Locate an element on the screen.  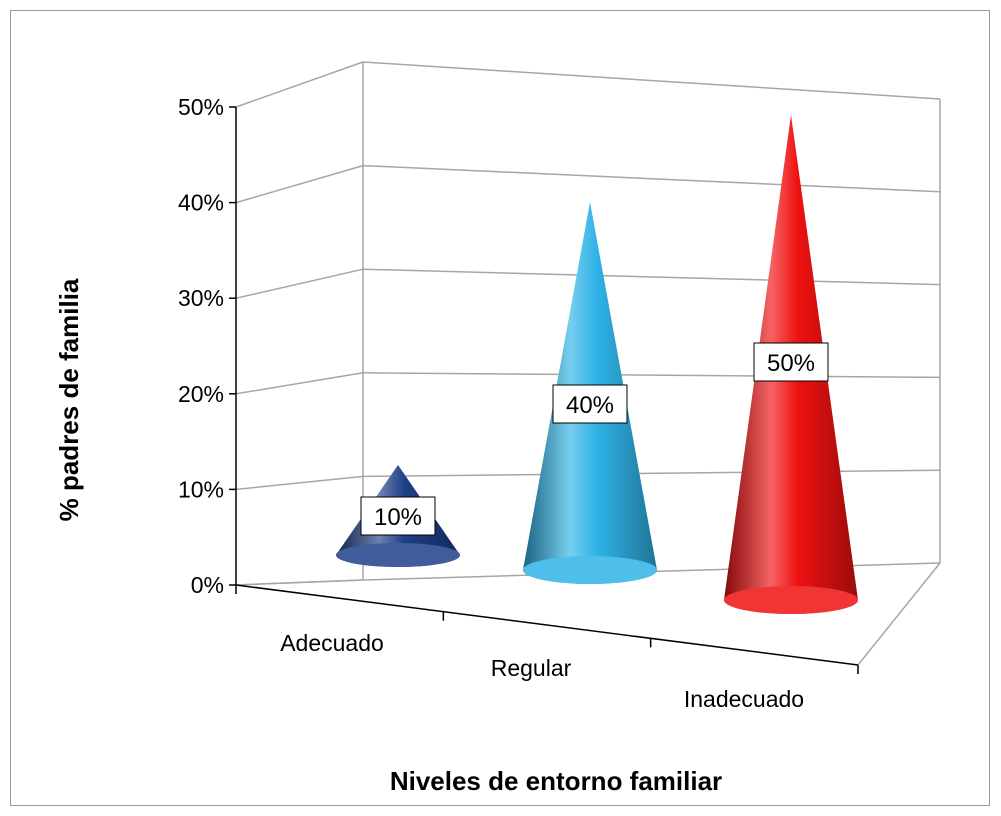
y-tick-label: 40% is located at coordinates (201, 203).